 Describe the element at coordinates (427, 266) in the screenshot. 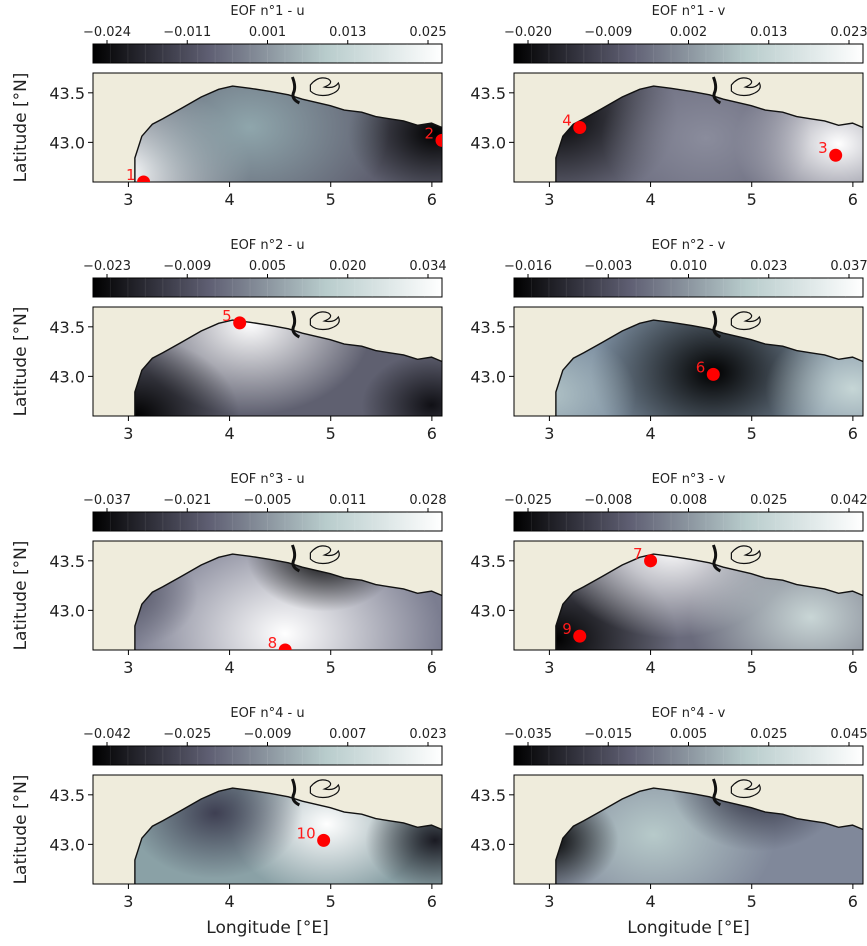

I see `colorbar-tick-label: 0.034` at that location.